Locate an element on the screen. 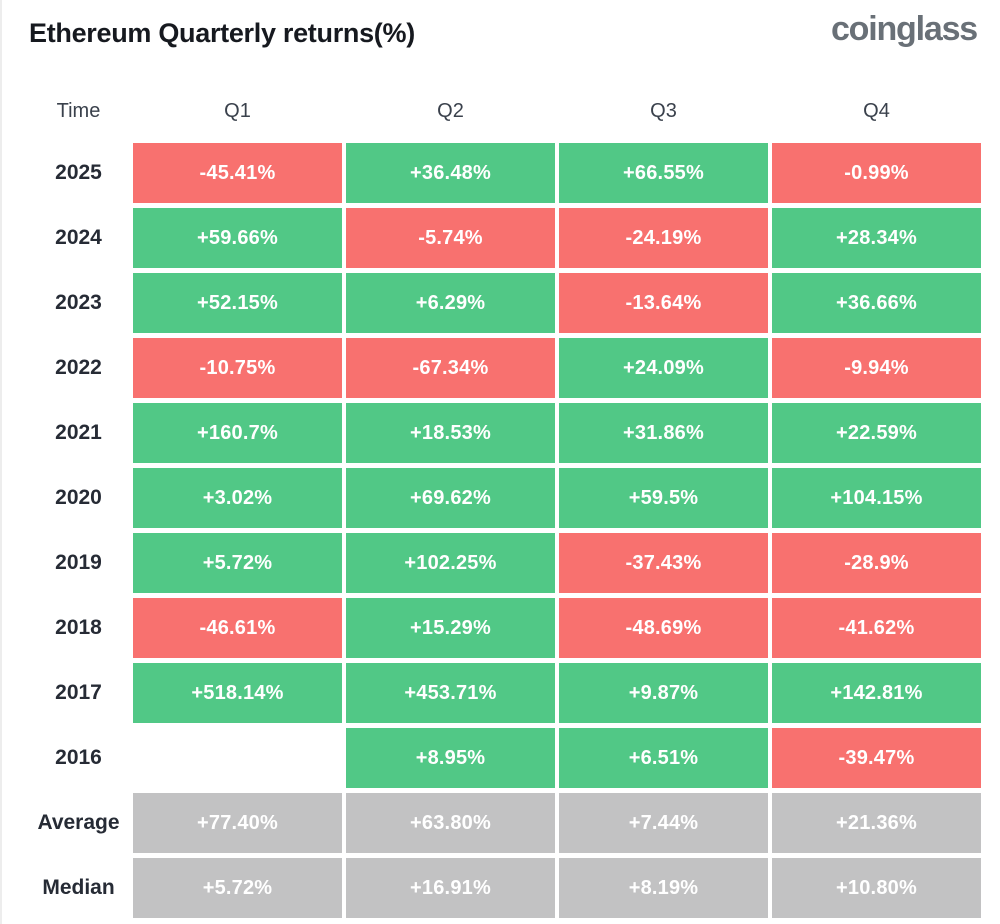 The height and width of the screenshot is (924, 1000). return-cell: +16.91% is located at coordinates (450, 888).